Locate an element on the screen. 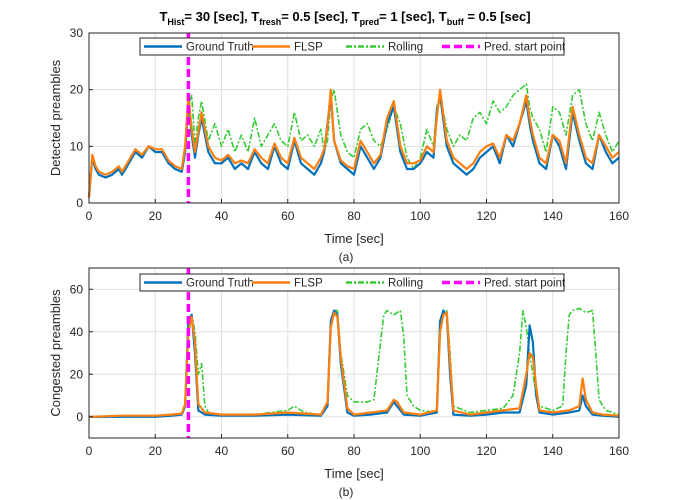 The height and width of the screenshot is (500, 683). y-tick-label: 40 is located at coordinates (77, 332).